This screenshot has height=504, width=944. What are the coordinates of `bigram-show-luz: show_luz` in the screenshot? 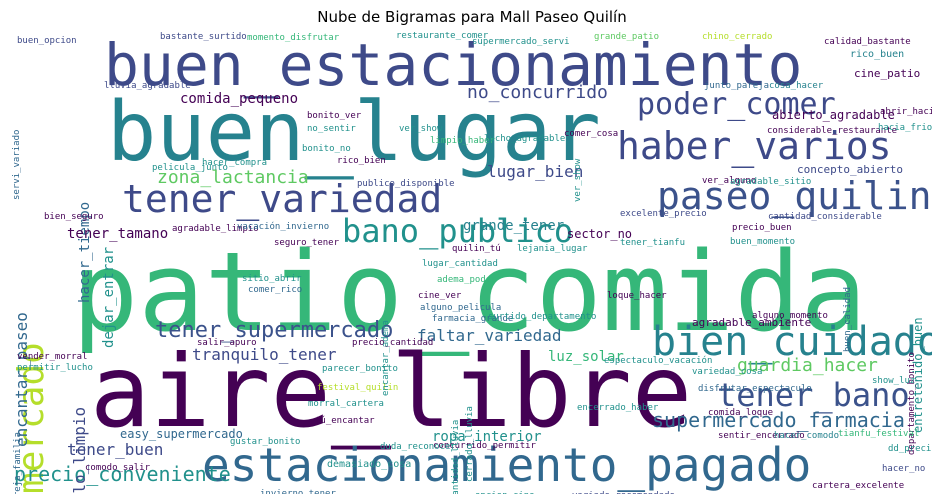 It's located at (894, 381).